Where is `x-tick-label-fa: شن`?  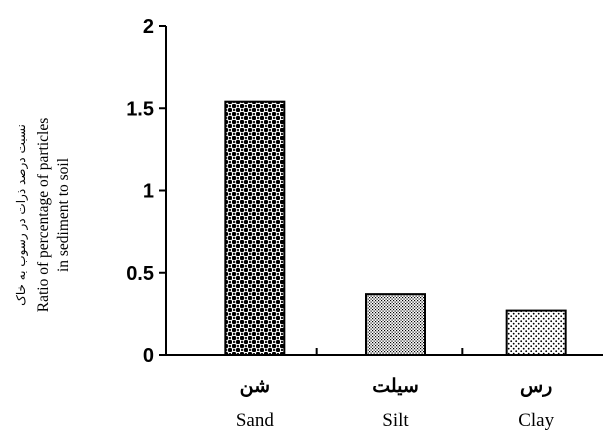 x-tick-label-fa: شن is located at coordinates (255, 386).